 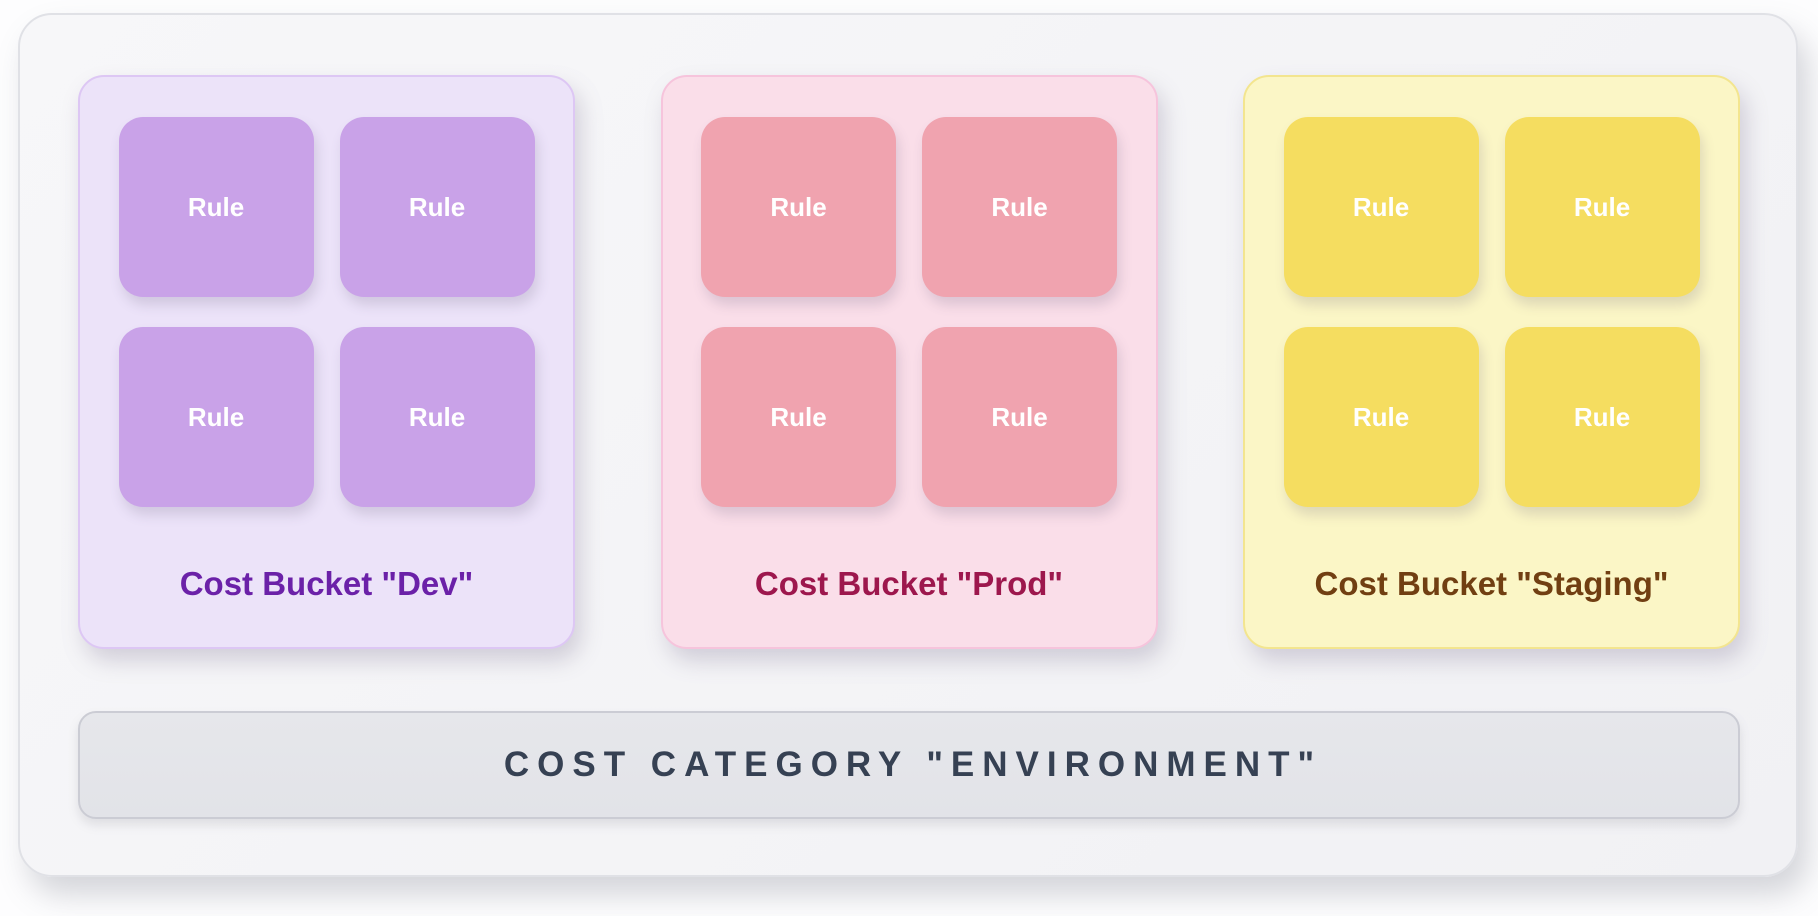 What do you see at coordinates (909, 292) in the screenshot?
I see `rule-grid-prod: Rule Rule Rule Rule` at bounding box center [909, 292].